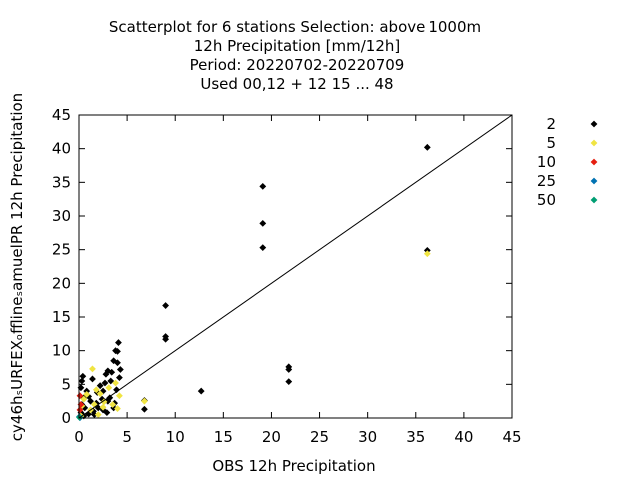 The width and height of the screenshot is (640, 480). I want to click on y-tick-label: 5, so click(66, 384).